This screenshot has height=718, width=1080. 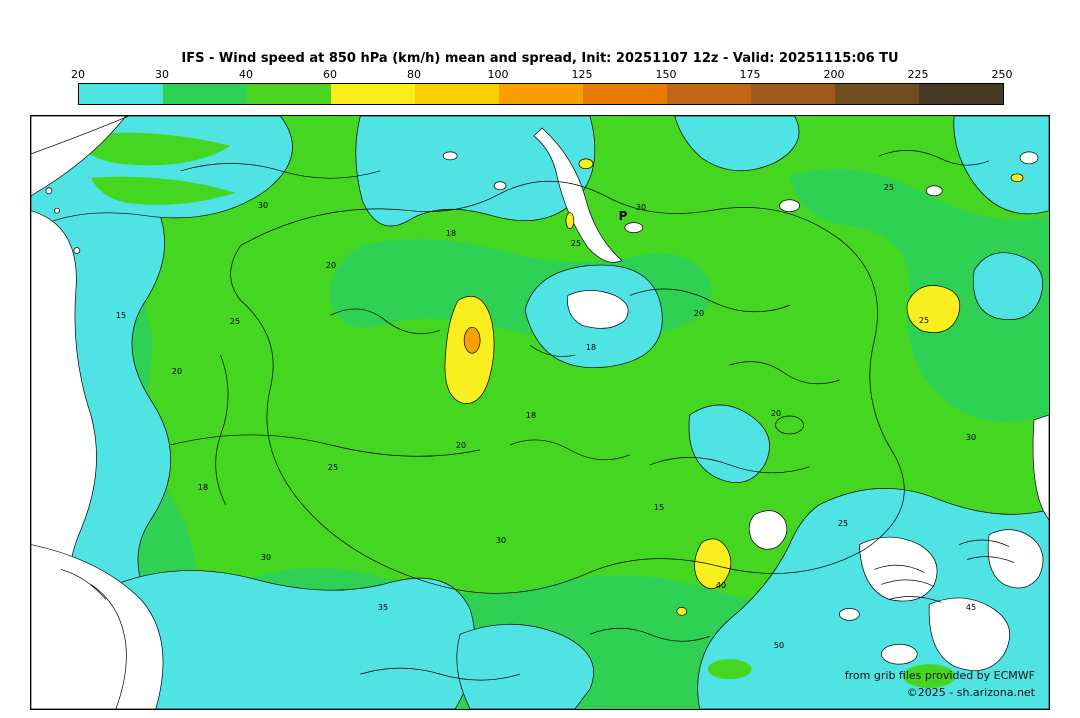 What do you see at coordinates (414, 74) in the screenshot?
I see `colorbar-tick-label: 80` at bounding box center [414, 74].